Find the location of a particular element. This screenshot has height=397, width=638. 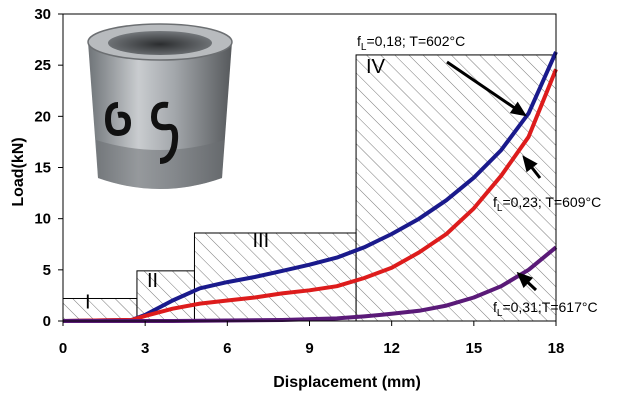

specimen-photo is located at coordinates (160, 106).